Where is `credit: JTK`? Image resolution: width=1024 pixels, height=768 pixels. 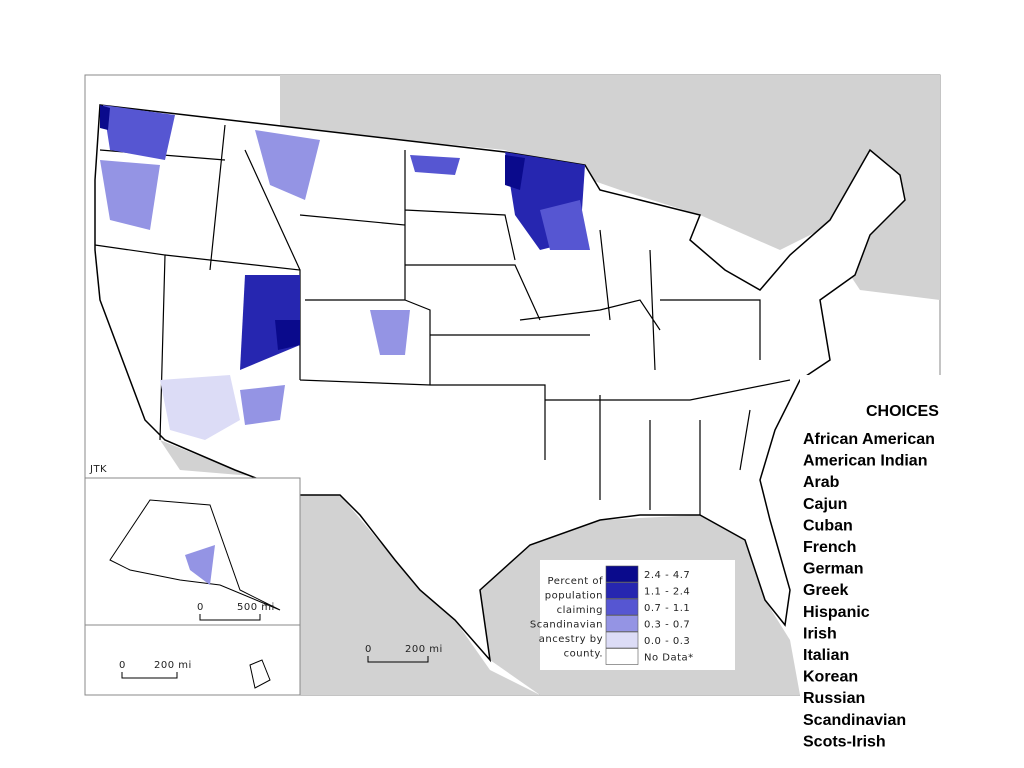
credit: JTK is located at coordinates (98, 469).